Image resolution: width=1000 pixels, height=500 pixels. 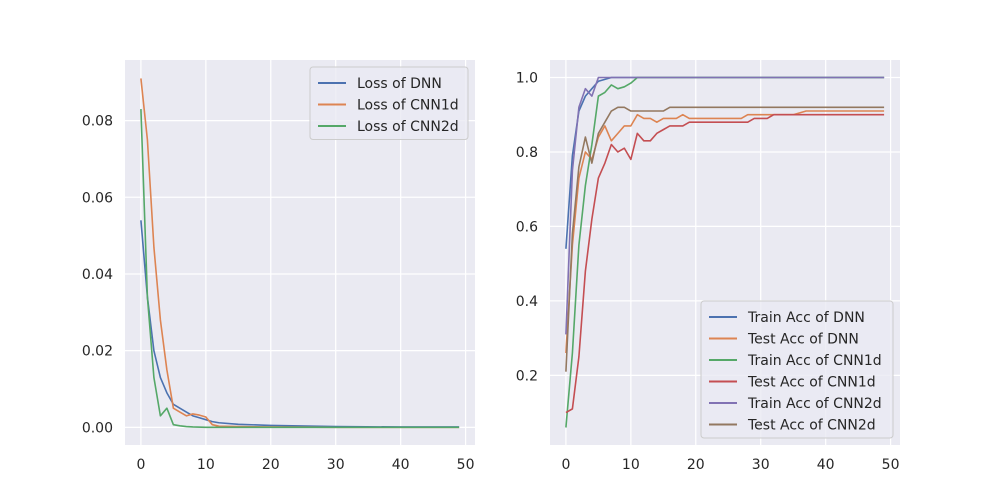 What do you see at coordinates (527, 153) in the screenshot?
I see `accuracy-y-tick-label: 0.8` at bounding box center [527, 153].